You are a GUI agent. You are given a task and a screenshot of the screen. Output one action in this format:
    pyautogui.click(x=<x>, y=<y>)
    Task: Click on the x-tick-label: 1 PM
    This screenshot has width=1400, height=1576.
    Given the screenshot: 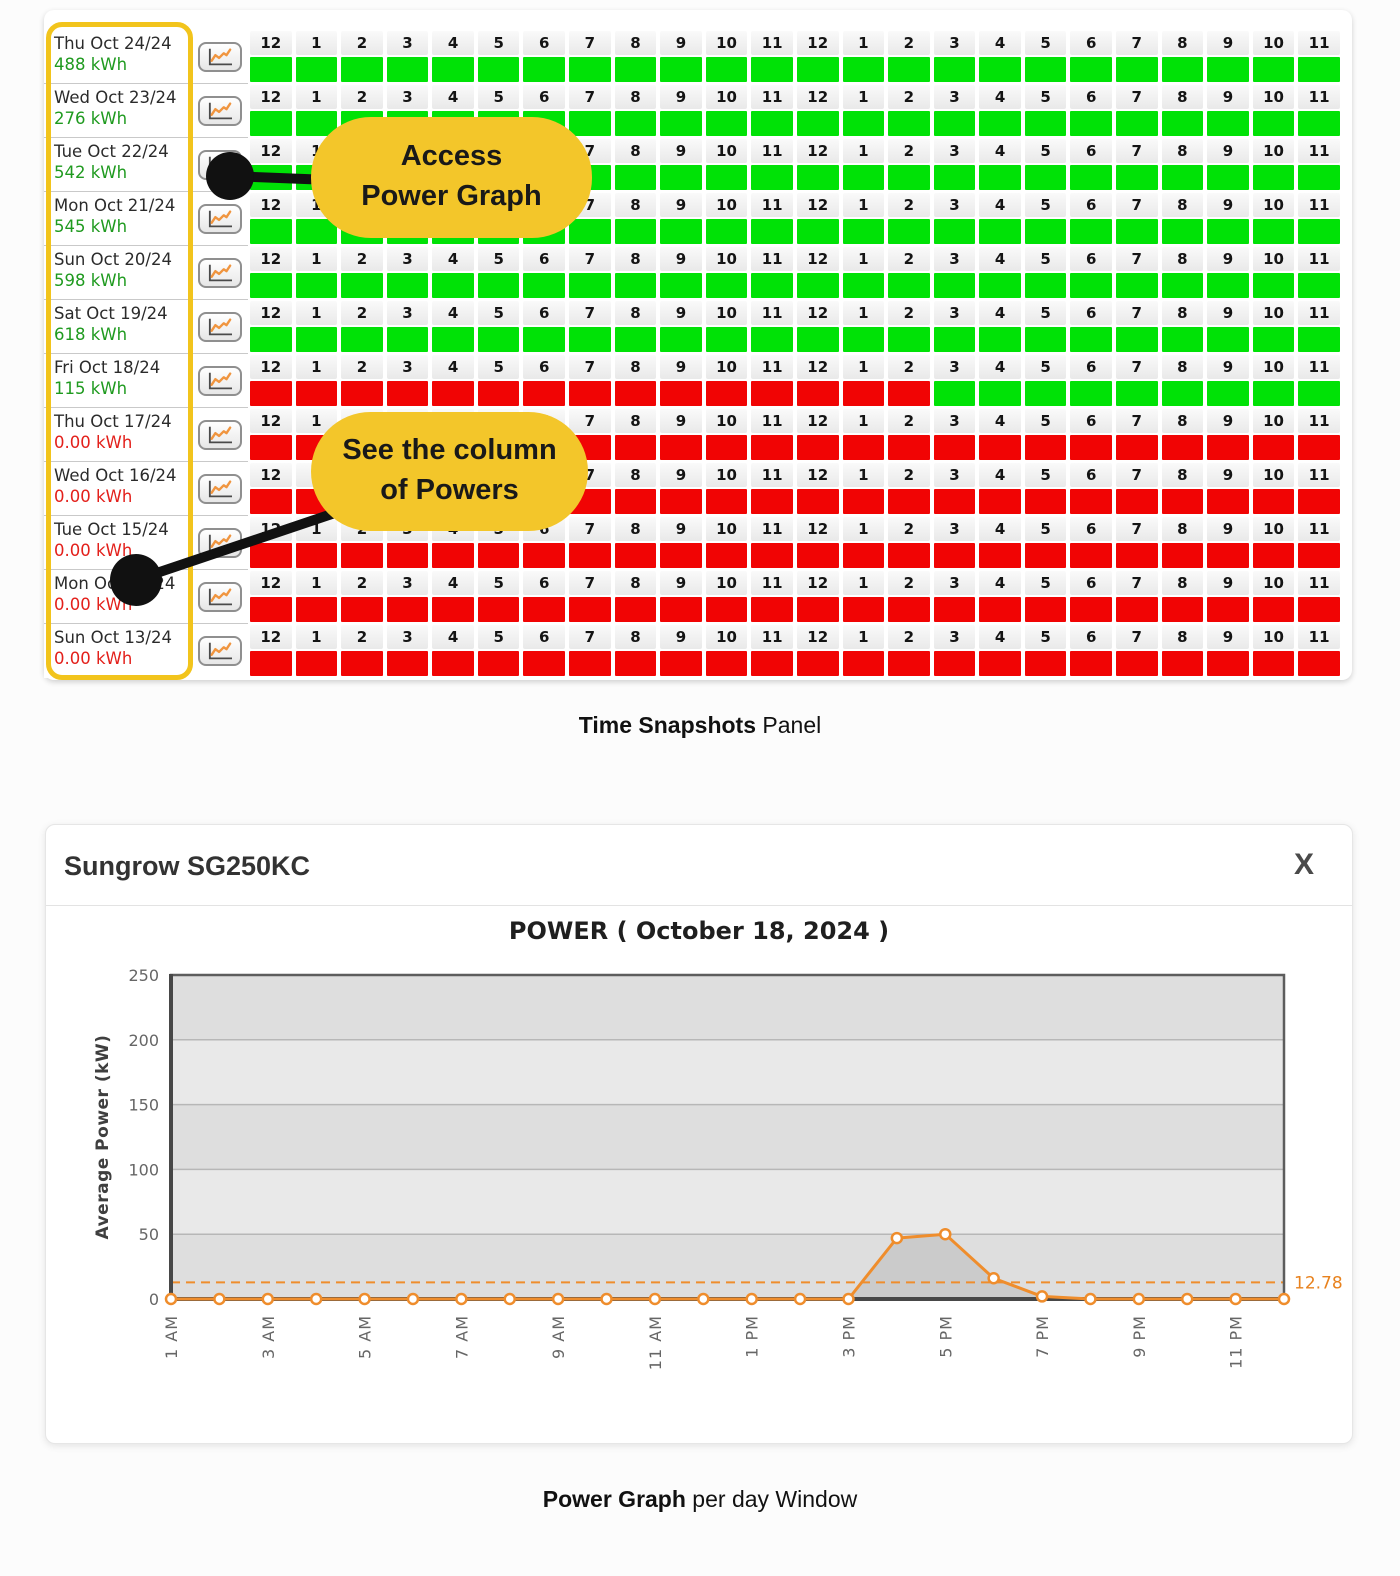 What is the action you would take?
    pyautogui.click(x=752, y=1336)
    